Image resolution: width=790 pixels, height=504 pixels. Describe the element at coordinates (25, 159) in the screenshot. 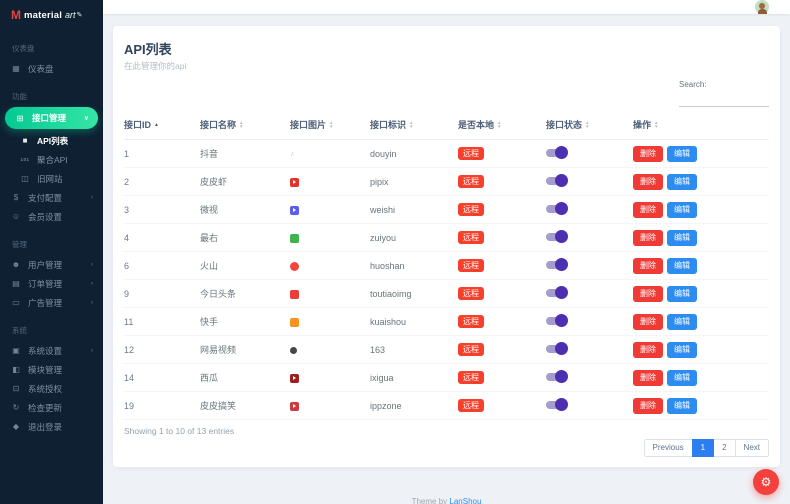

I see `aggregate-api-icon: 101` at that location.